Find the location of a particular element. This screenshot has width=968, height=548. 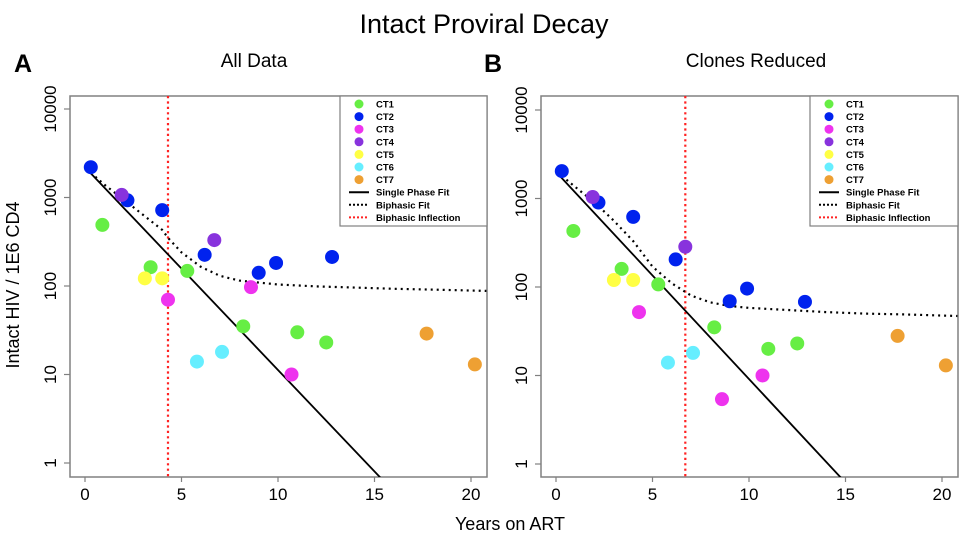

x-axis-label: Years on ART is located at coordinates (510, 524).